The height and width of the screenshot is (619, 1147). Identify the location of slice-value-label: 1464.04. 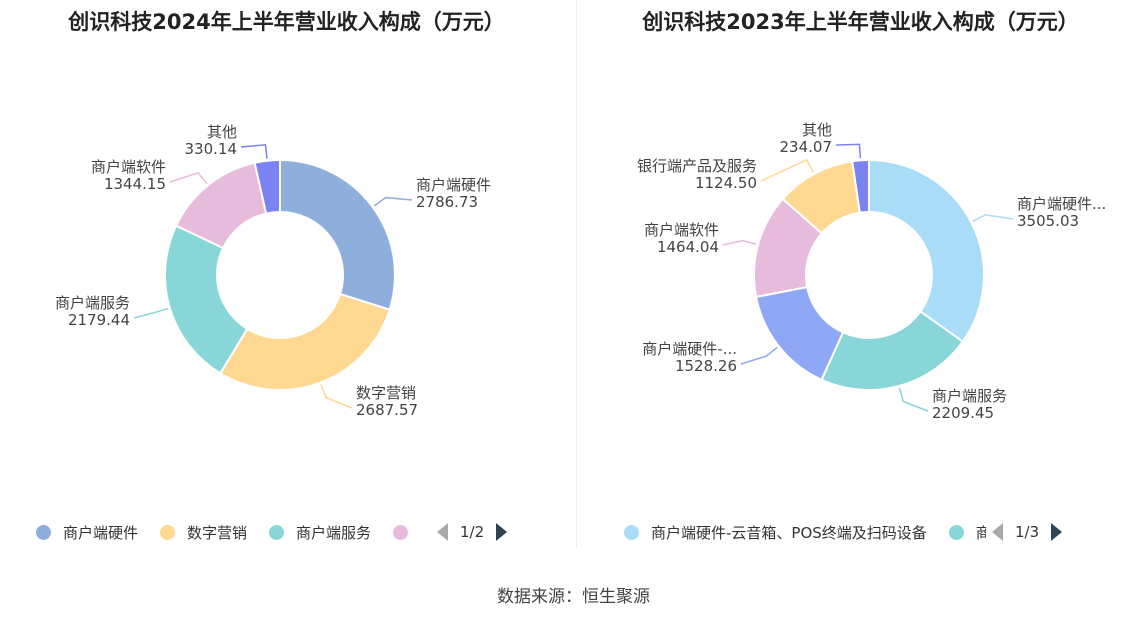
(688, 247).